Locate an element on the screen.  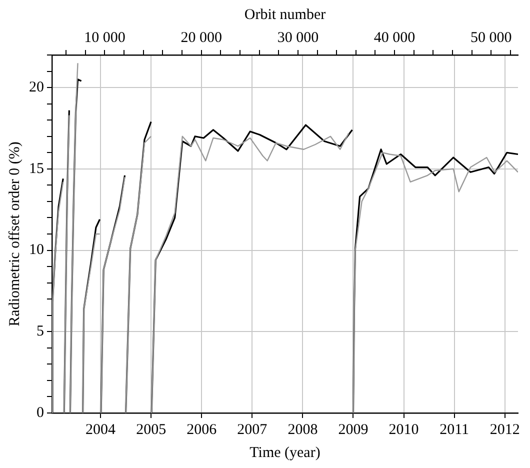
x-tick-label: 2008 is located at coordinates (303, 430).